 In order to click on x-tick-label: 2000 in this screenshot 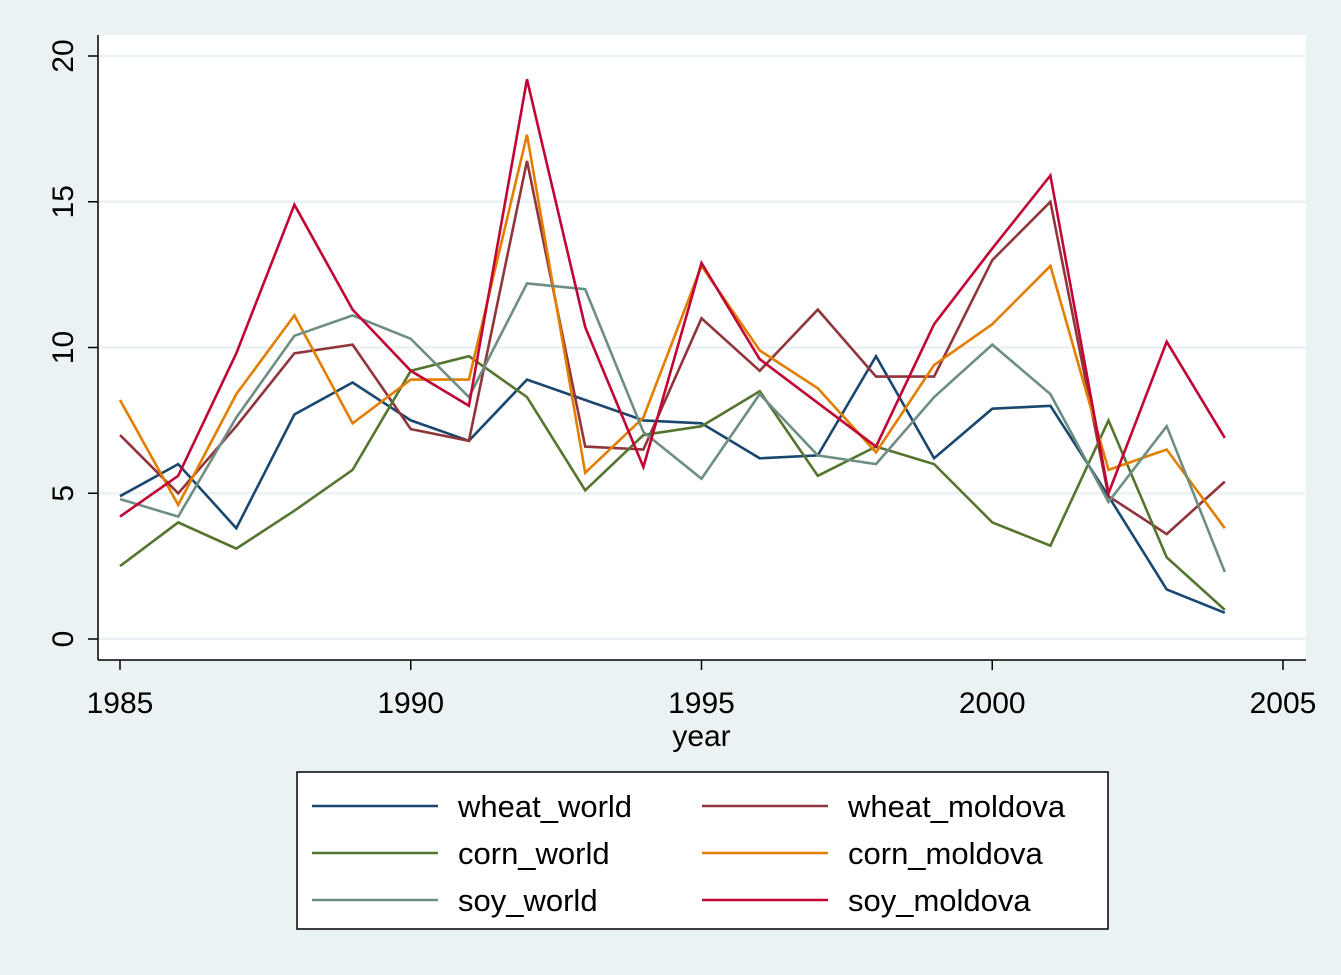, I will do `click(992, 703)`.